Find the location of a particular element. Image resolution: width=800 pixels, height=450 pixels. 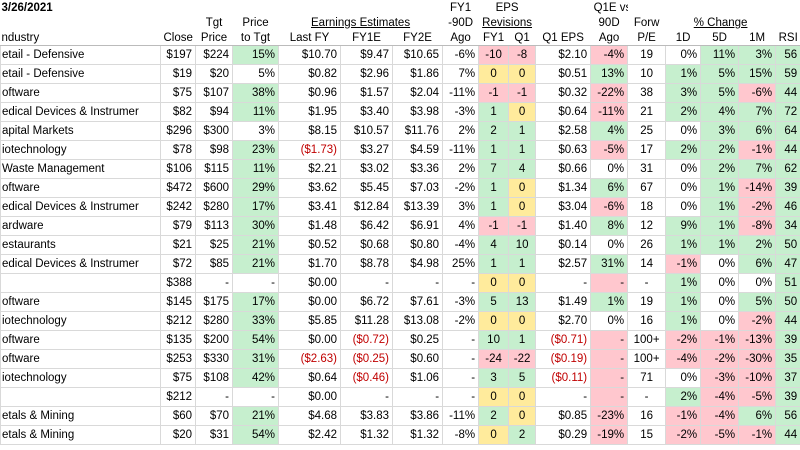

data-row: $212- - $0.00- - -0 0- - -2% -4% -5% 39 is located at coordinates (400, 397).